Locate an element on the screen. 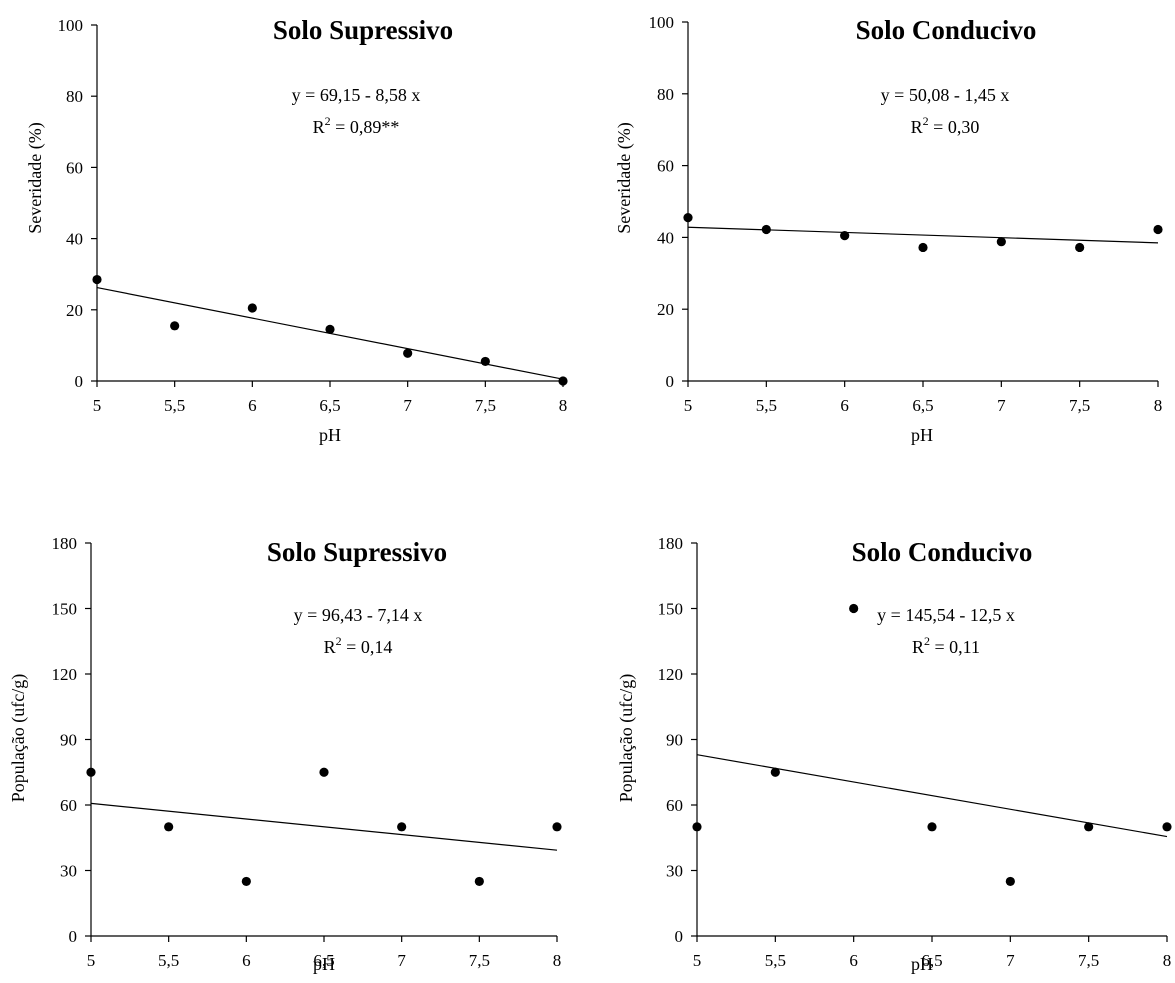 The width and height of the screenshot is (1175, 983). r-squared-label: R2 = 0,14 is located at coordinates (358, 645).